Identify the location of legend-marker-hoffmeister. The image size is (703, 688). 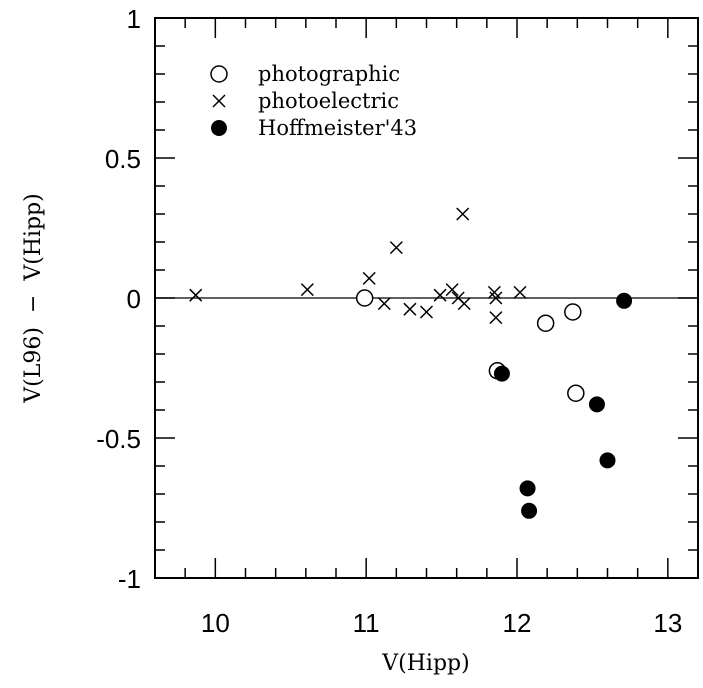
(219, 128).